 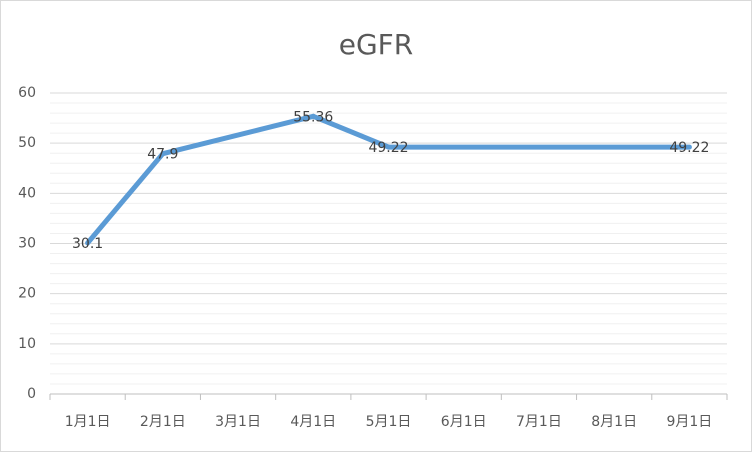 What do you see at coordinates (389, 422) in the screenshot?
I see `x-tick-label: 5月1日` at bounding box center [389, 422].